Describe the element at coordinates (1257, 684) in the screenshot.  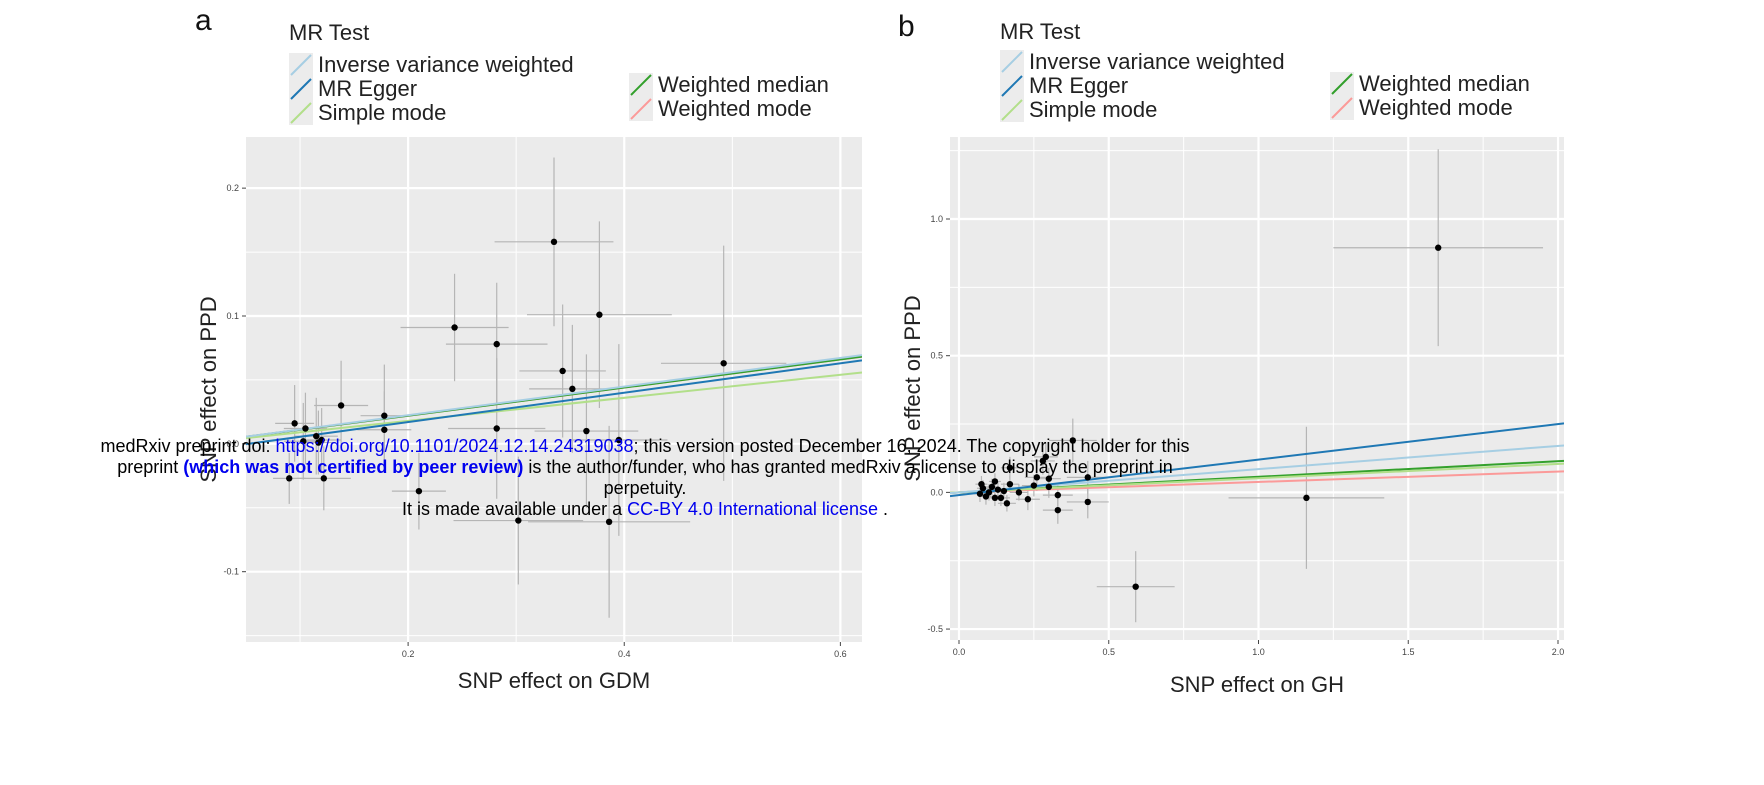
I see `x-axis-title: SNP effect on GH` at that location.